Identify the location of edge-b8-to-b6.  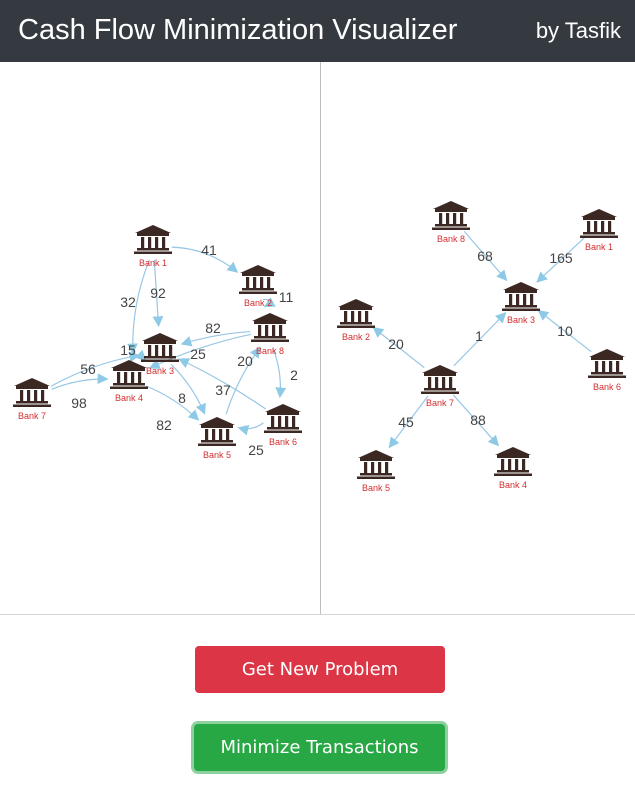
(279, 373).